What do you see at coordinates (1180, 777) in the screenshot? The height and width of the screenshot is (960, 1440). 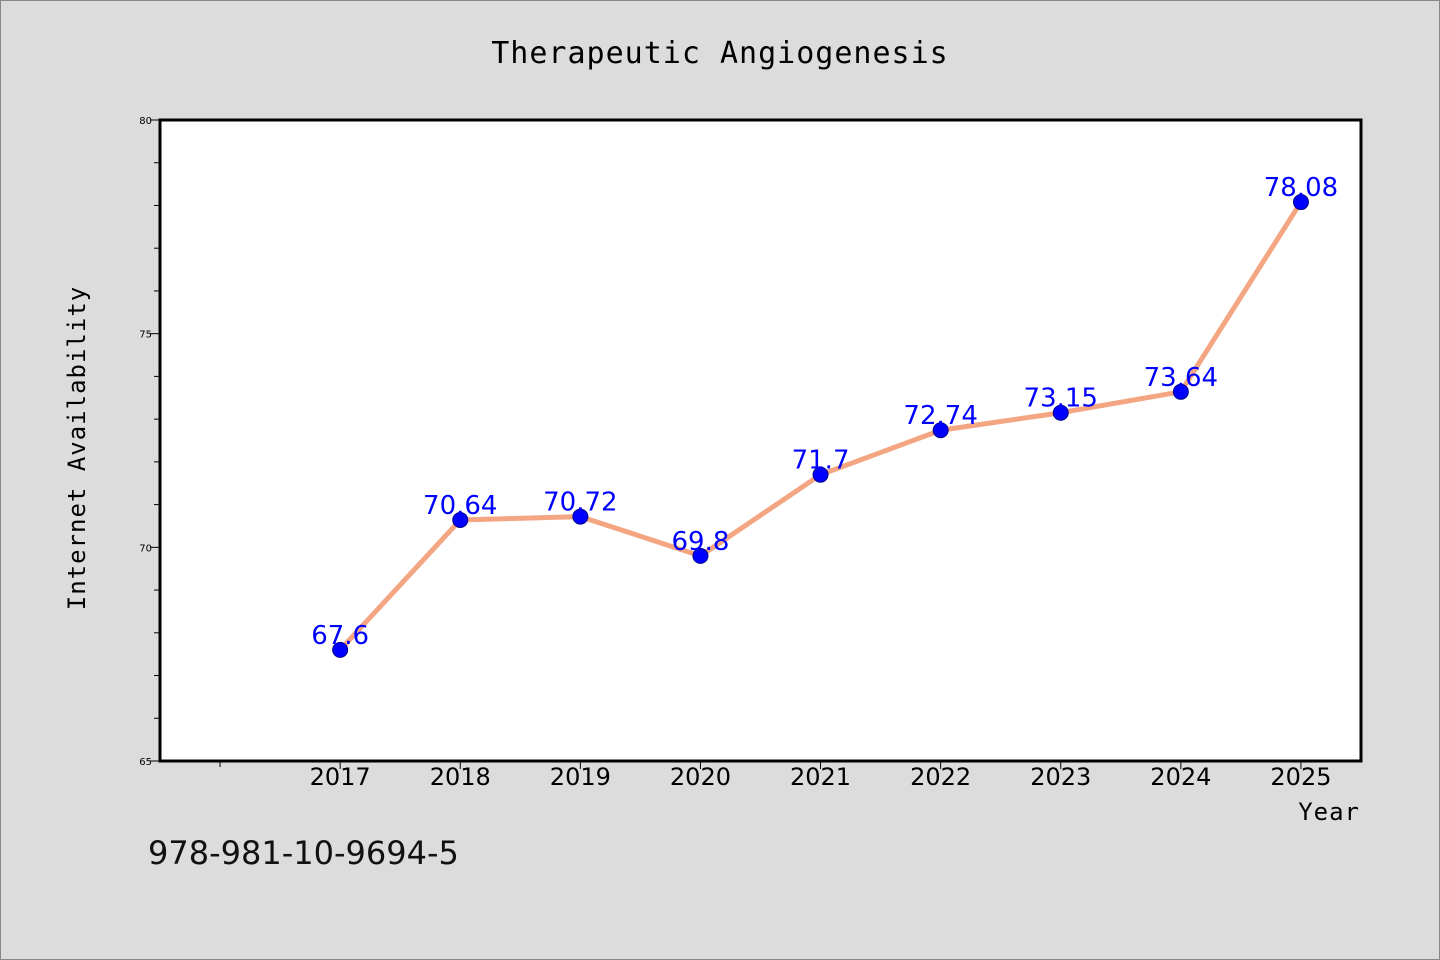 I see `x-tick-label: 2024` at bounding box center [1180, 777].